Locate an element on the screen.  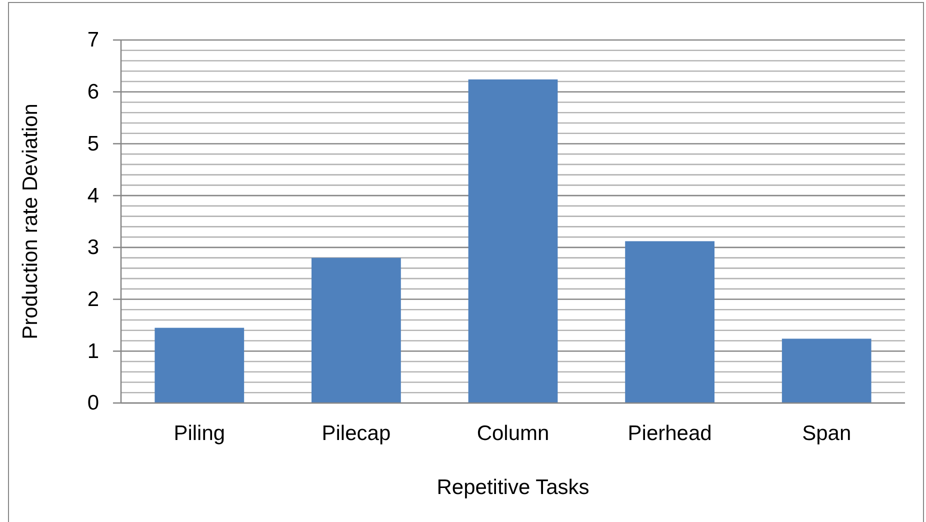
x-tick-label: Piling is located at coordinates (200, 433).